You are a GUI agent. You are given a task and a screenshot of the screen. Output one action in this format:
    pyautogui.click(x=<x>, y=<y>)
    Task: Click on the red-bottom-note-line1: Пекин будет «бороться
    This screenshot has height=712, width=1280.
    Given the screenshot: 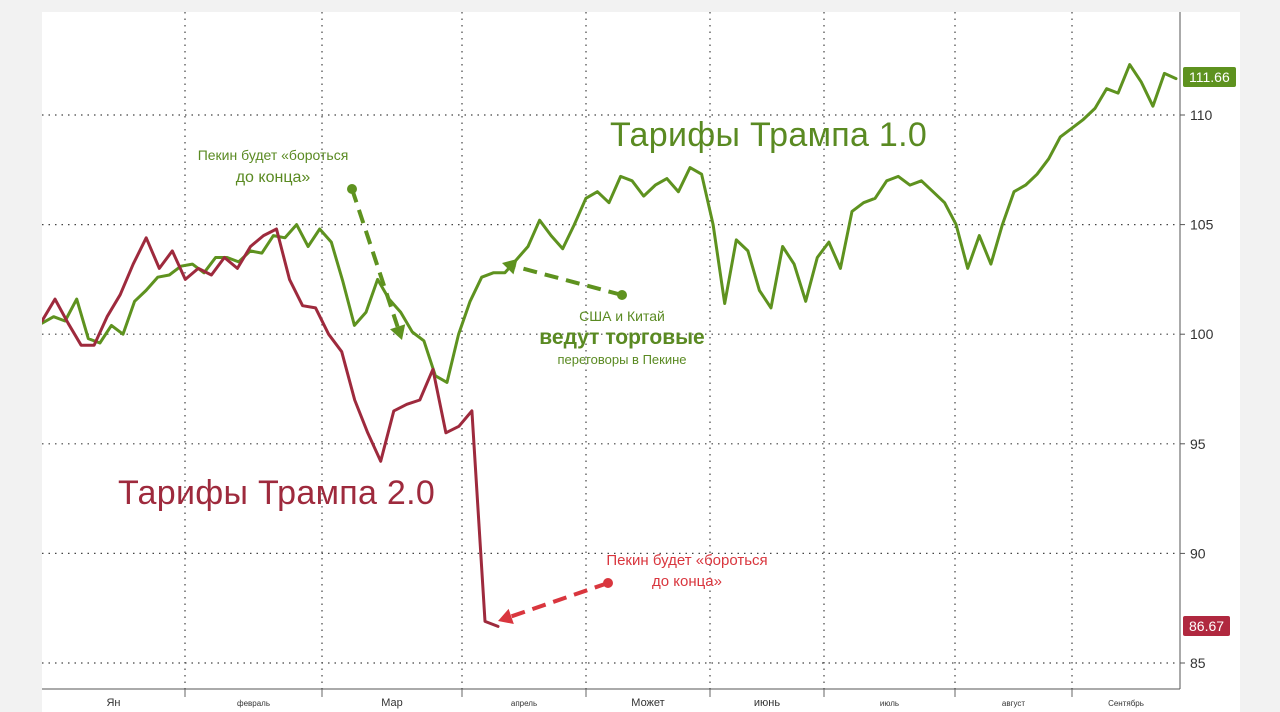 What is the action you would take?
    pyautogui.click(x=687, y=560)
    